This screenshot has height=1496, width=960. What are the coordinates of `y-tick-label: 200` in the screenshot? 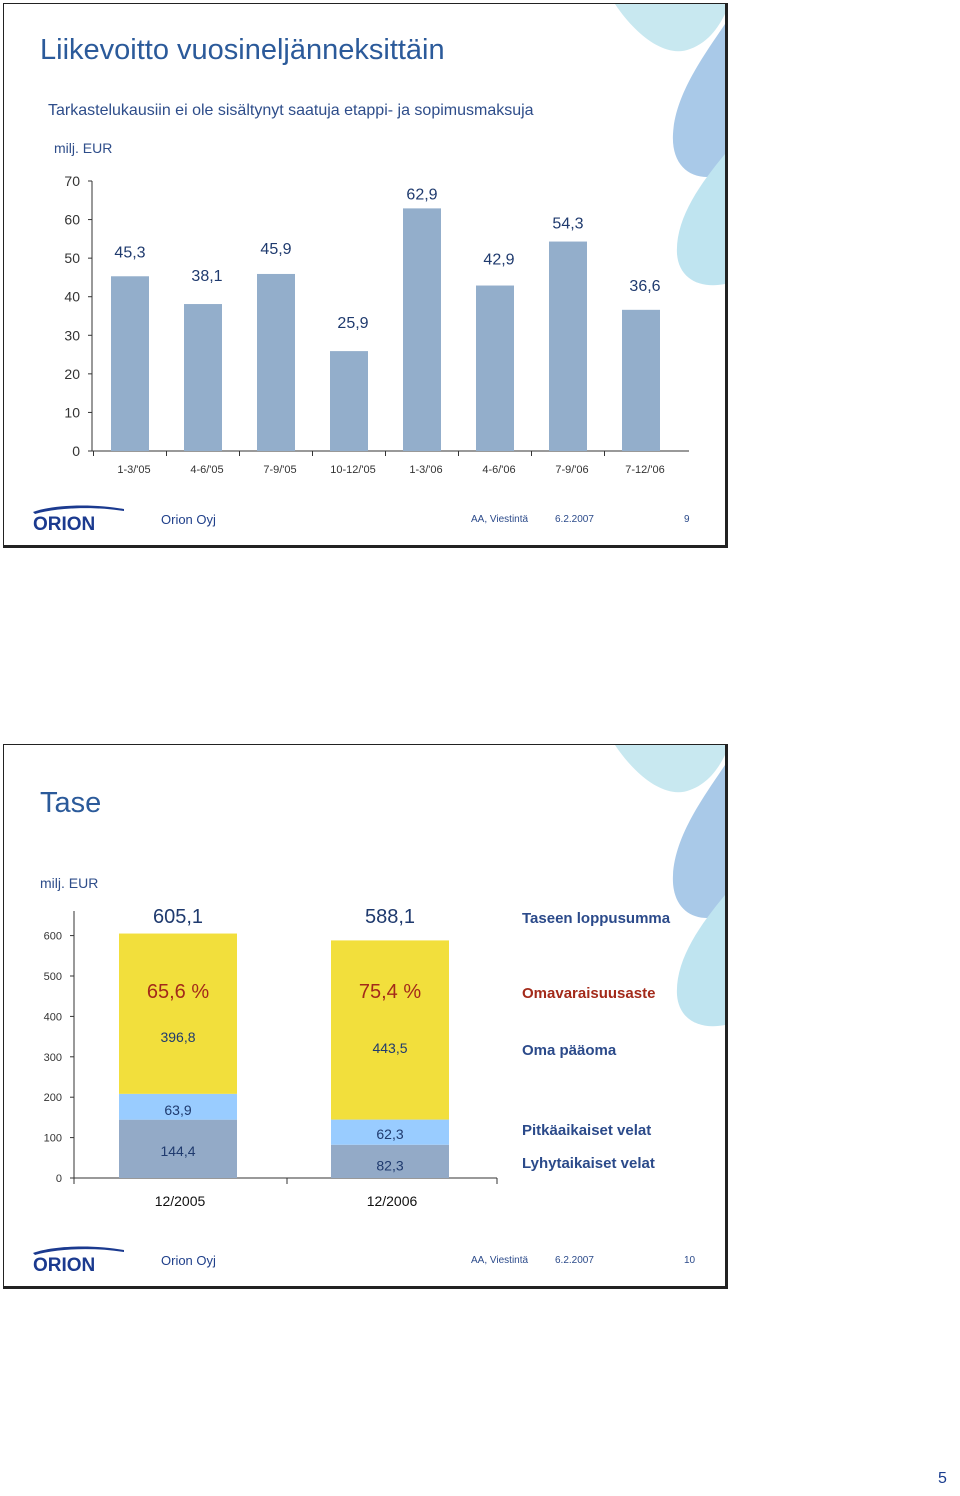 It's located at (53, 1098).